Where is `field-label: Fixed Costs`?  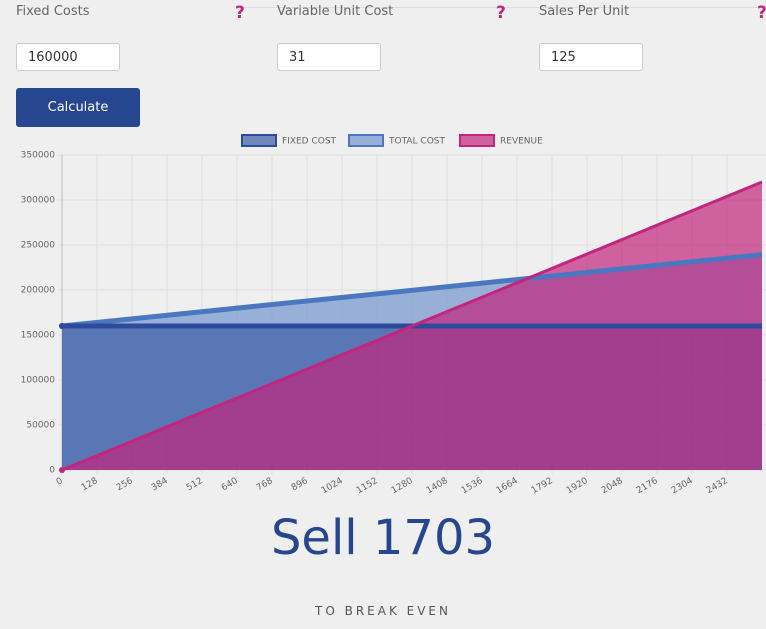 field-label: Fixed Costs is located at coordinates (53, 11).